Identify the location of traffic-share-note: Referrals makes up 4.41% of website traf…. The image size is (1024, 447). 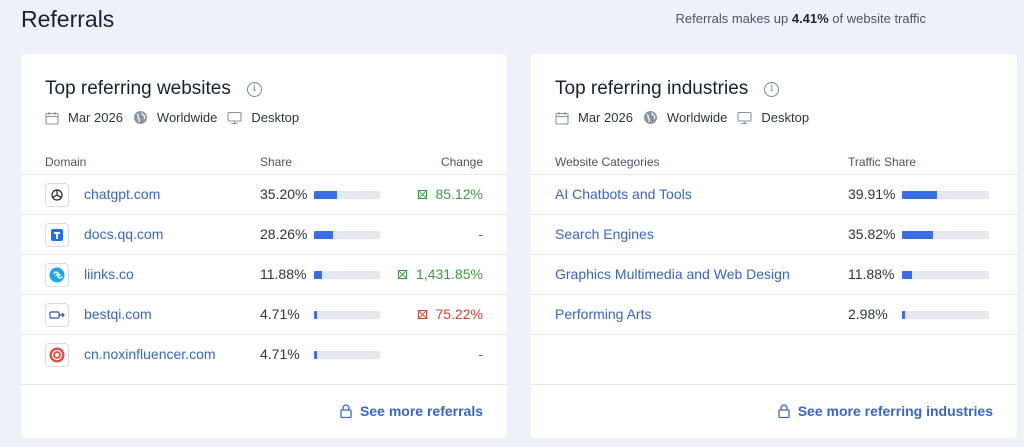
(800, 18).